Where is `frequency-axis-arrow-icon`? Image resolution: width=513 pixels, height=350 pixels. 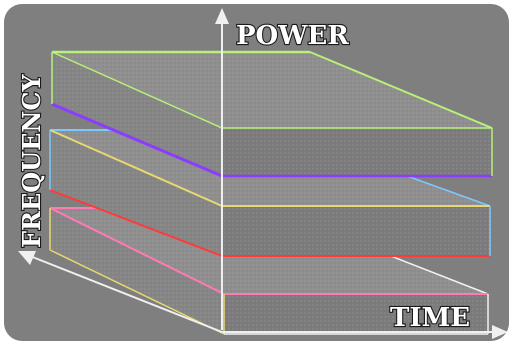
frequency-axis-arrow-icon is located at coordinates (27, 258).